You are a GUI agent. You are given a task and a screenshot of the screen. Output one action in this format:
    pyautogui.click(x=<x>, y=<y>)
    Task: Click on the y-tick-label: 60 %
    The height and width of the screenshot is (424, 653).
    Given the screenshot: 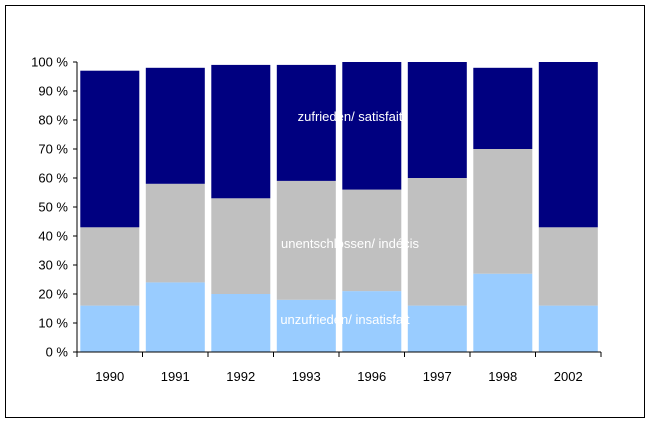 What is the action you would take?
    pyautogui.click(x=53, y=178)
    